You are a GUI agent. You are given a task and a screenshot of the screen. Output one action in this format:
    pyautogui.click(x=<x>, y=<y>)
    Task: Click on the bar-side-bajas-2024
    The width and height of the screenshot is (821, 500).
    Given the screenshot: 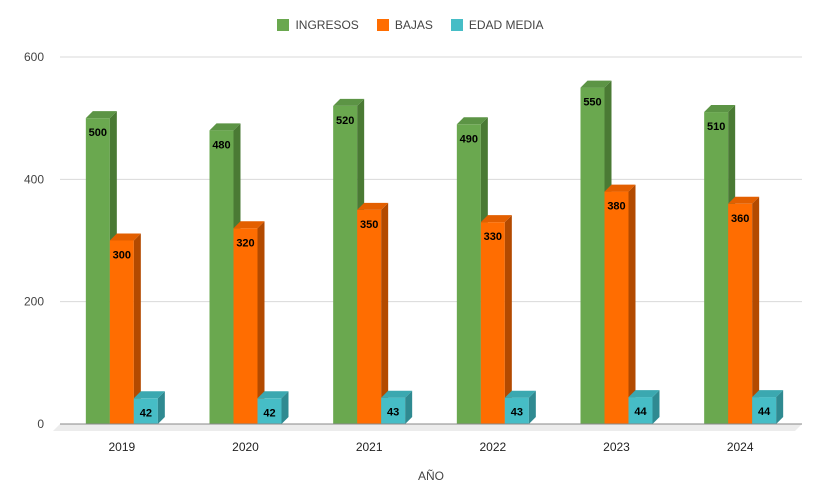 What is the action you would take?
    pyautogui.click(x=756, y=310)
    